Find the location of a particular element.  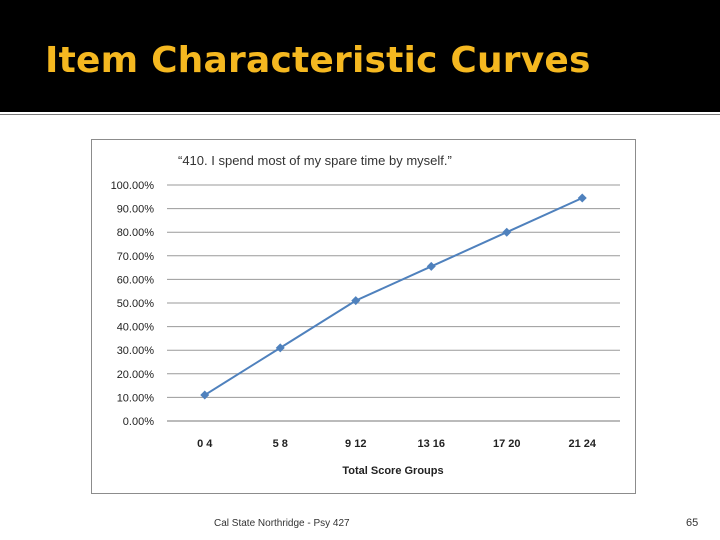

title-divider is located at coordinates (360, 114).